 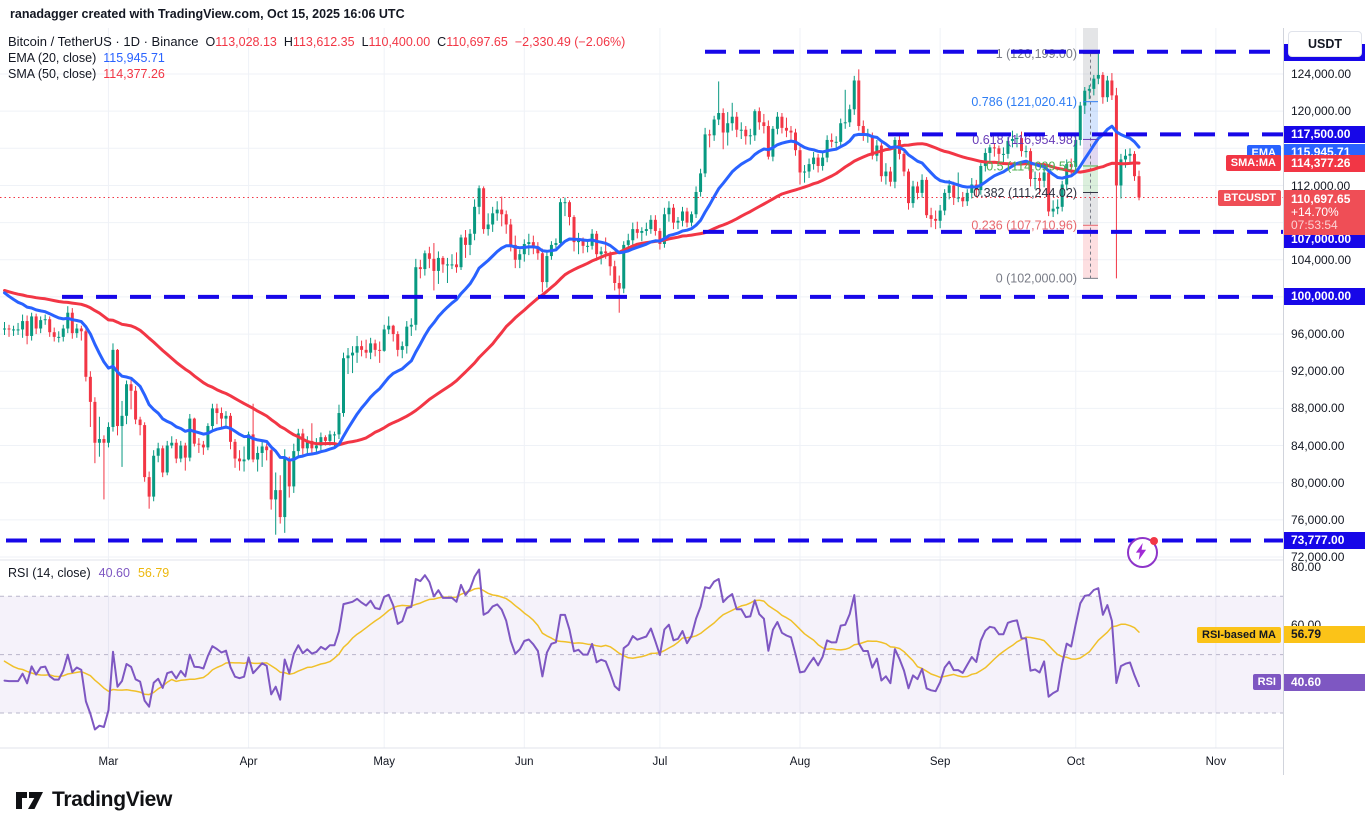 I want to click on price-tick-label: 76,000.00, so click(x=1318, y=519).